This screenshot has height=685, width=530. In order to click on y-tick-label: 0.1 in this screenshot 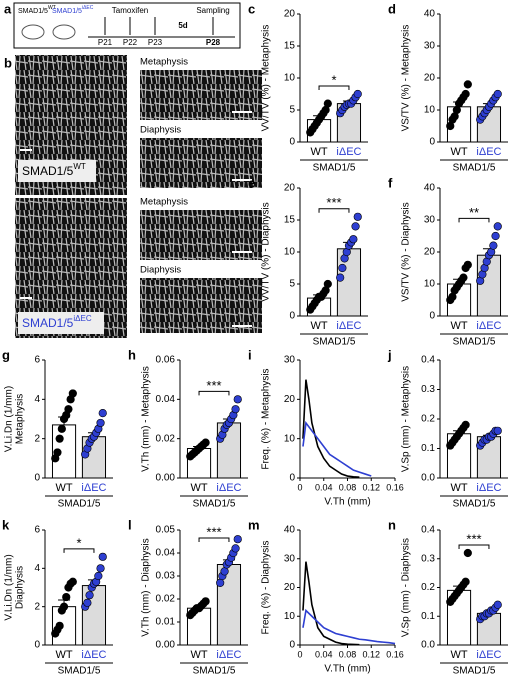, I will do `click(428, 448)`.